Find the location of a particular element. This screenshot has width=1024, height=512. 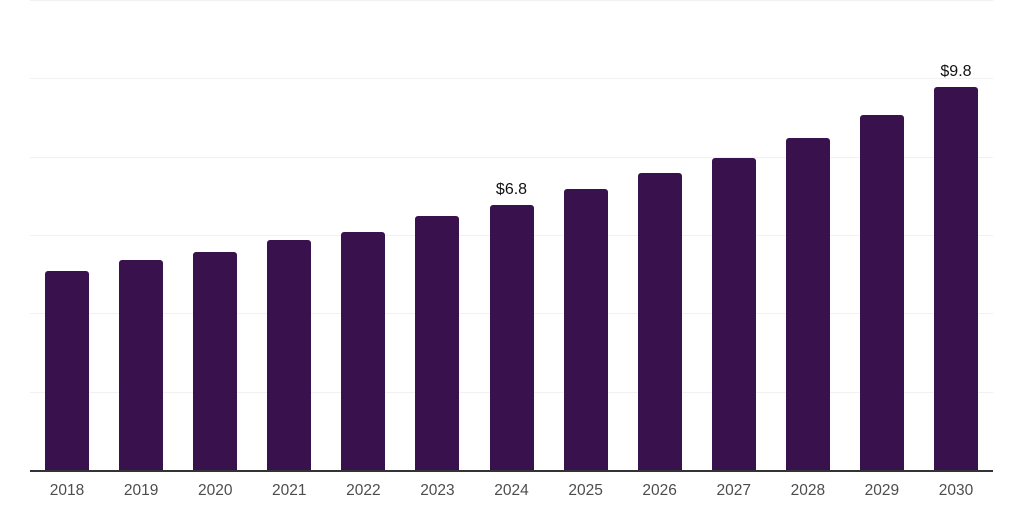

bar-2029 is located at coordinates (881, 292).